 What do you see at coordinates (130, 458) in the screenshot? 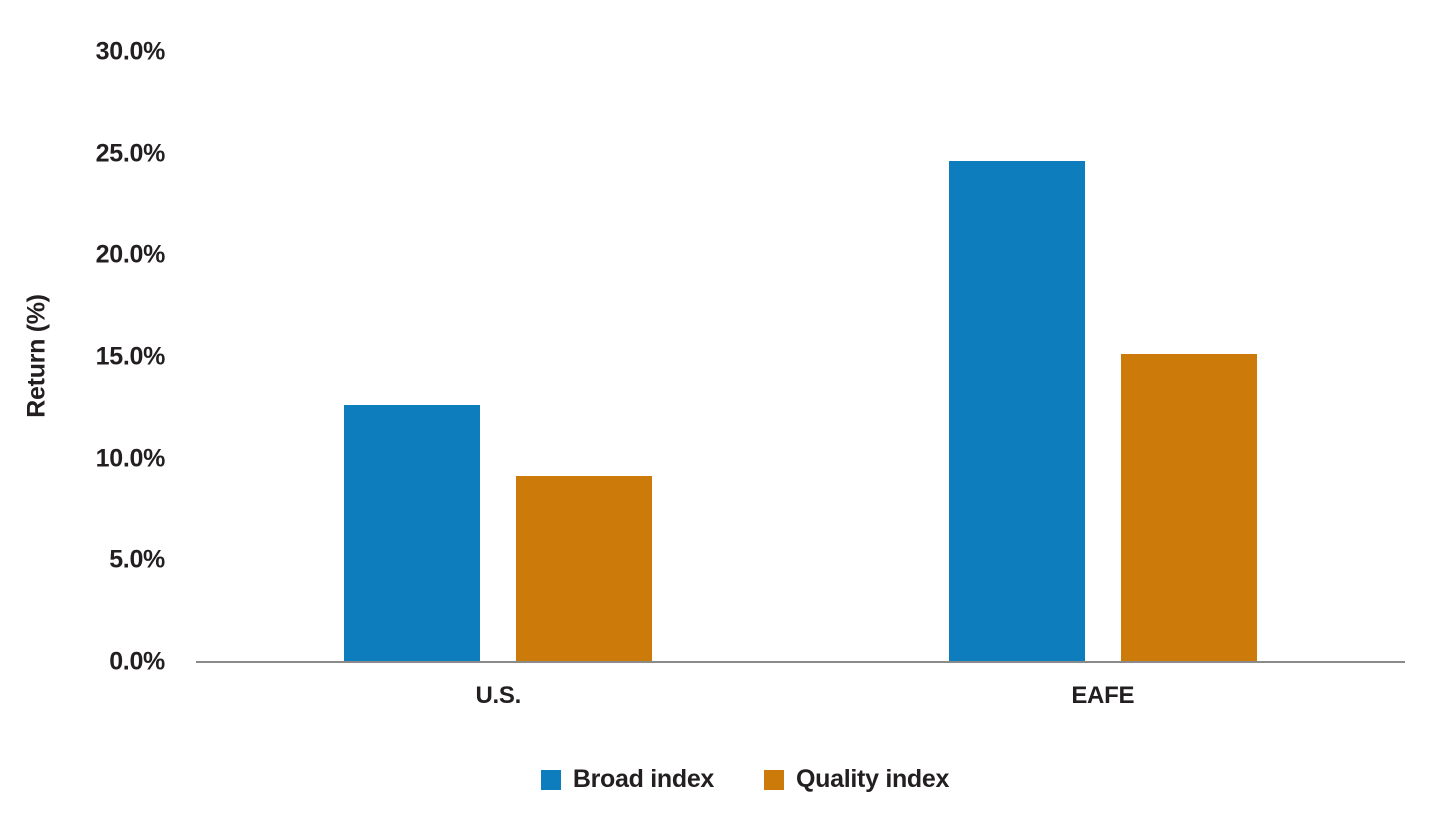
I see `y-tick-label: 10.0%` at bounding box center [130, 458].